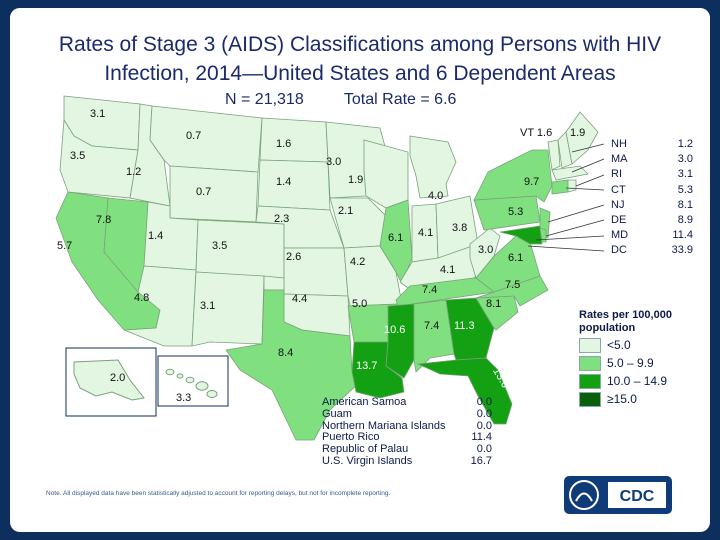 The width and height of the screenshot is (720, 540). I want to click on callout-rate: 8.9, so click(685, 219).